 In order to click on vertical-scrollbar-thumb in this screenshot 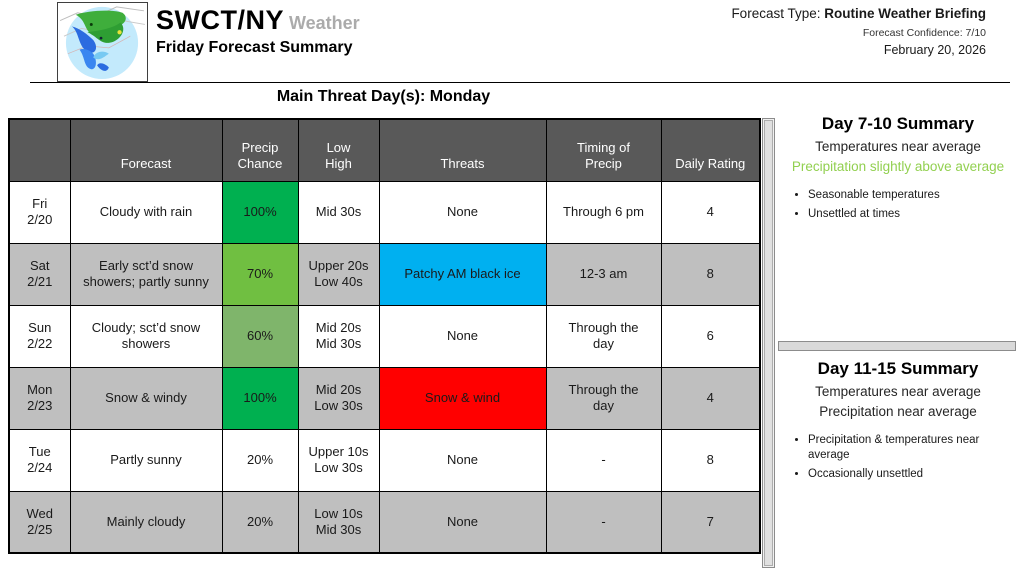, I will do `click(768, 343)`.